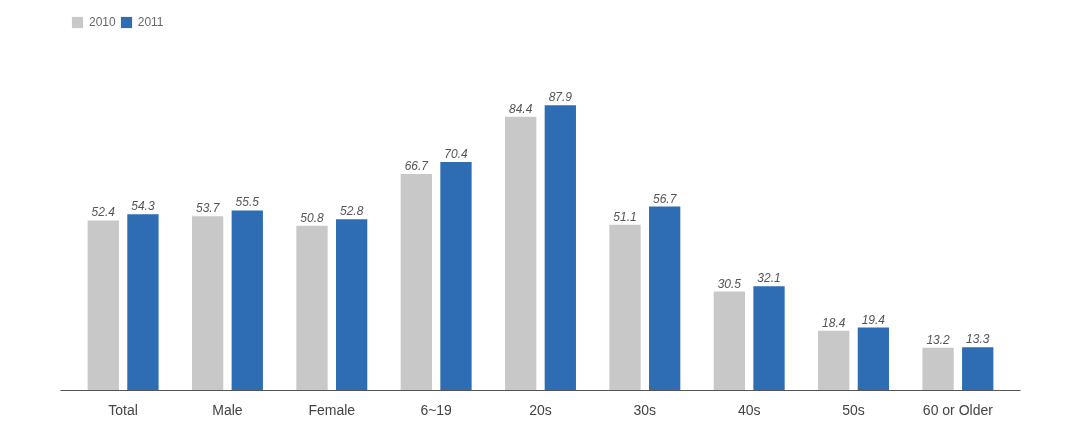 The width and height of the screenshot is (1072, 430). What do you see at coordinates (227, 409) in the screenshot?
I see `x-tick-label: Male` at bounding box center [227, 409].